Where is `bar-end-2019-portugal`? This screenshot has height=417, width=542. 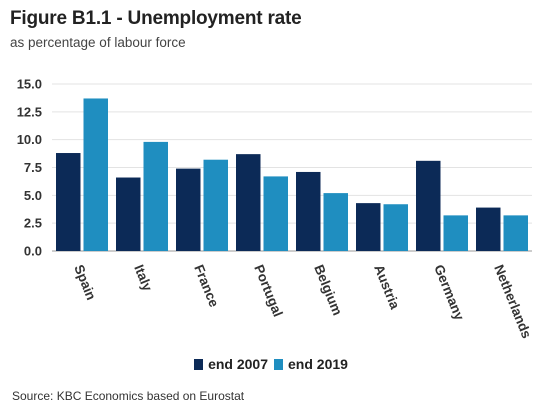 bar-end-2019-portugal is located at coordinates (275, 213).